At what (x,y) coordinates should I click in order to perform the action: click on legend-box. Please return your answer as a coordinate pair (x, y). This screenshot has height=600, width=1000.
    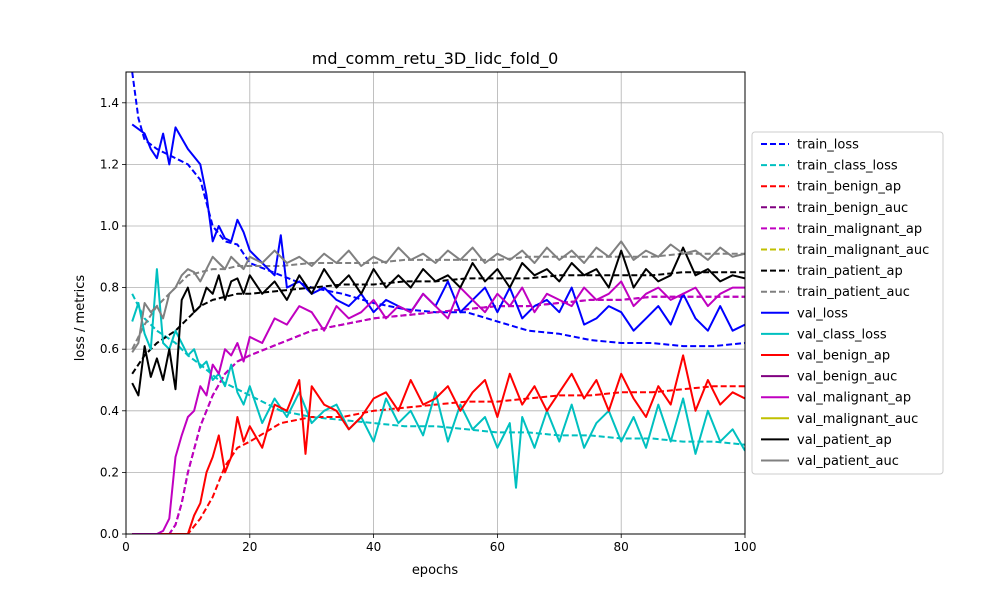
    Looking at the image, I should click on (847, 303).